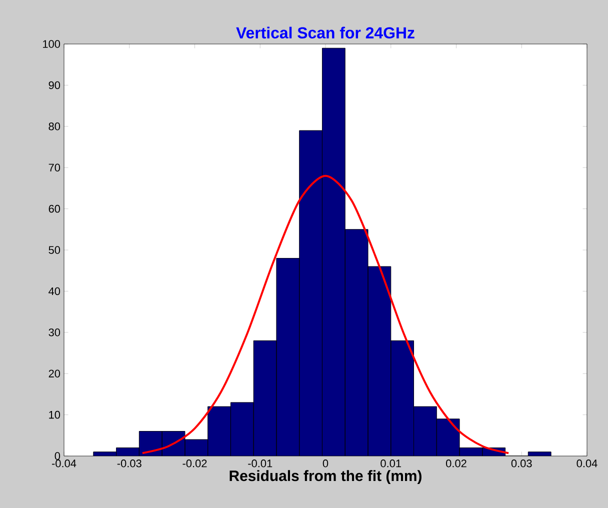 The image size is (608, 508). Describe the element at coordinates (64, 464) in the screenshot. I see `x-tick-label: -0.04` at that location.